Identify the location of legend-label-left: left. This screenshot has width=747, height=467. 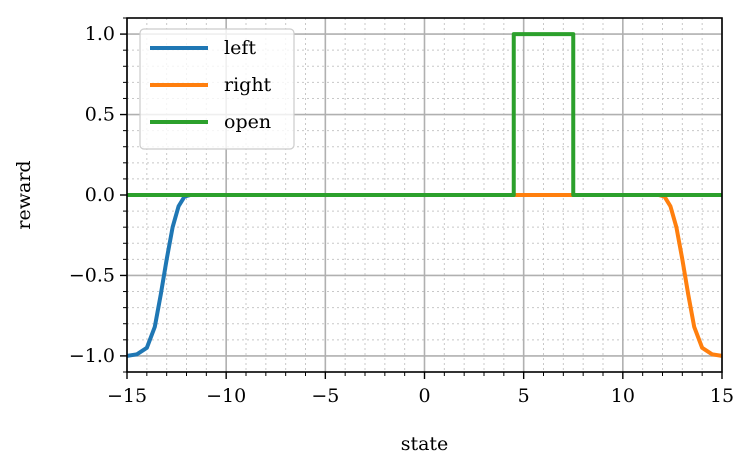
(240, 48).